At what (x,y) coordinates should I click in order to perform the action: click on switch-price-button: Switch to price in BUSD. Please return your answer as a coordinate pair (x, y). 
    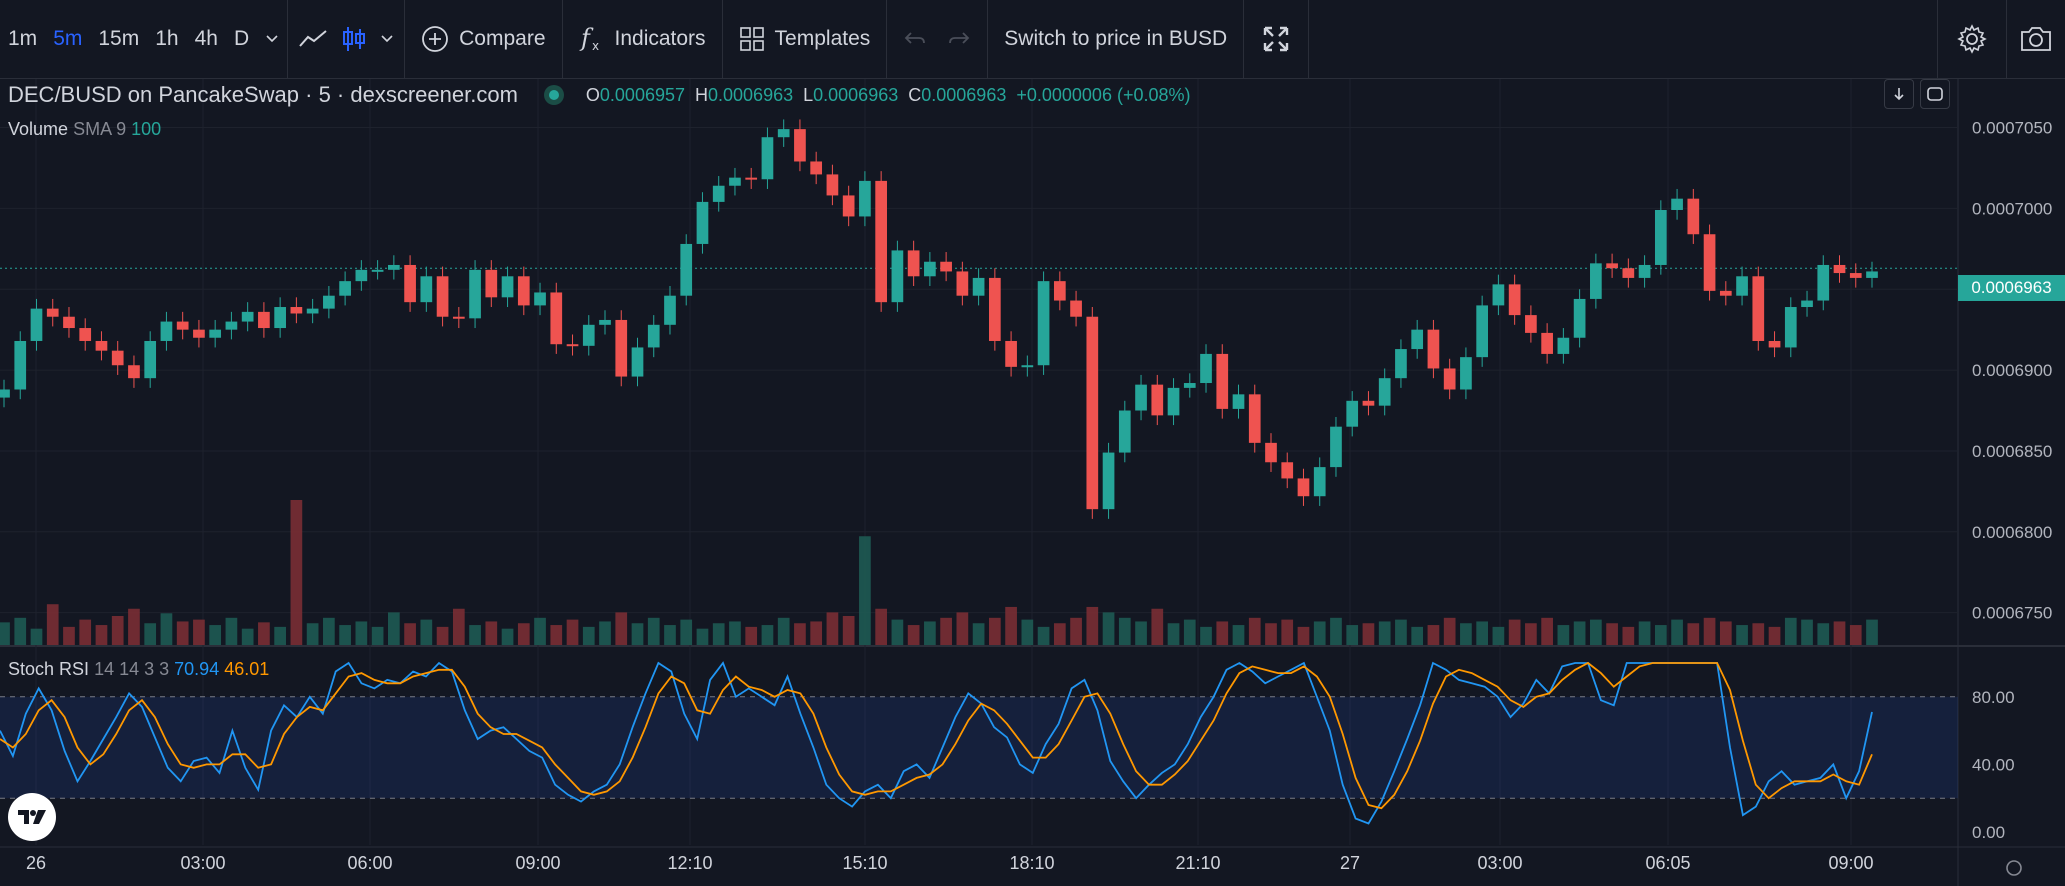
    Looking at the image, I should click on (1115, 39).